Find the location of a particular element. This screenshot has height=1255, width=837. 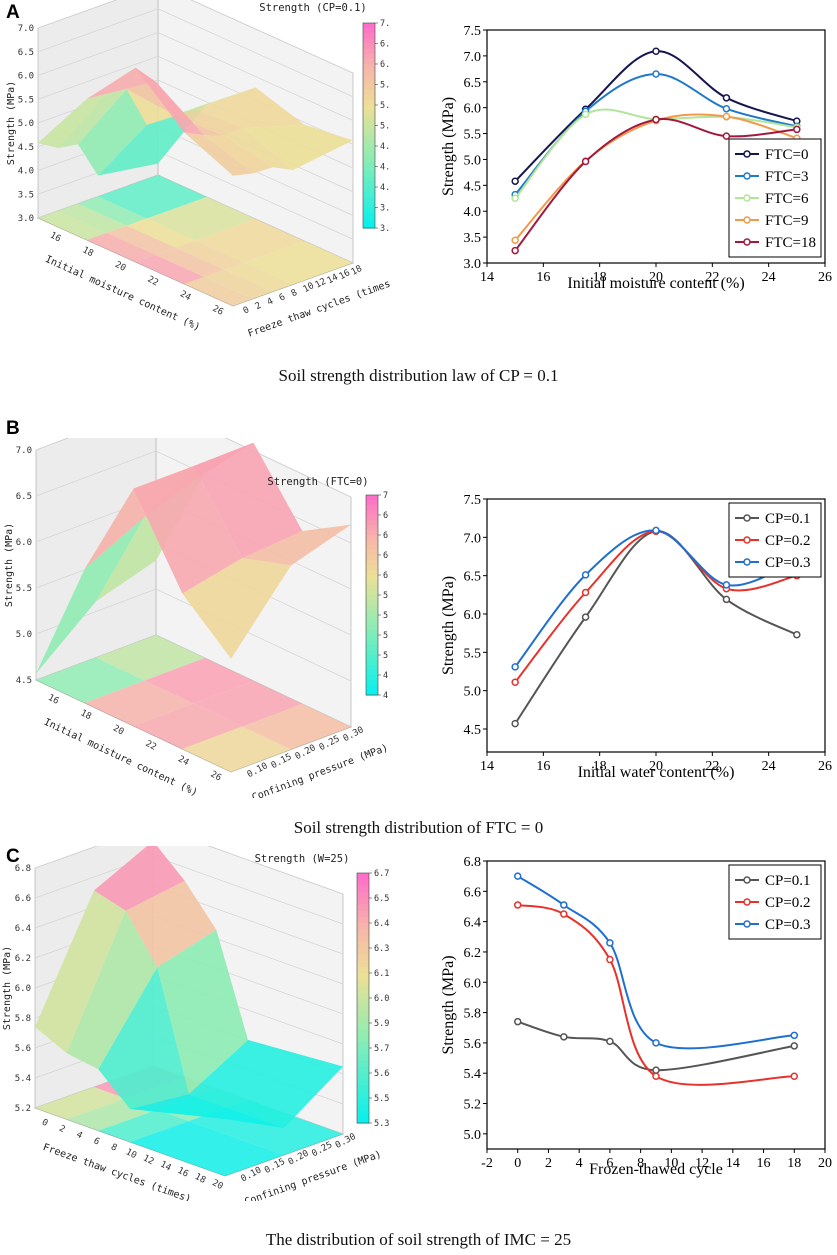

legend-label: FTC=6 is located at coordinates (787, 199).